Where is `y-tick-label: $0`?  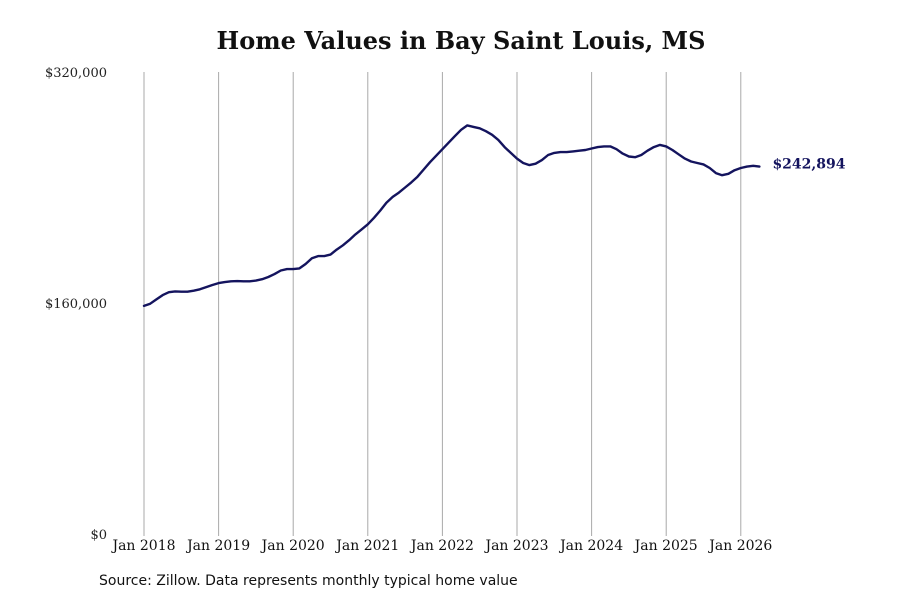 y-tick-label: $0 is located at coordinates (98, 535).